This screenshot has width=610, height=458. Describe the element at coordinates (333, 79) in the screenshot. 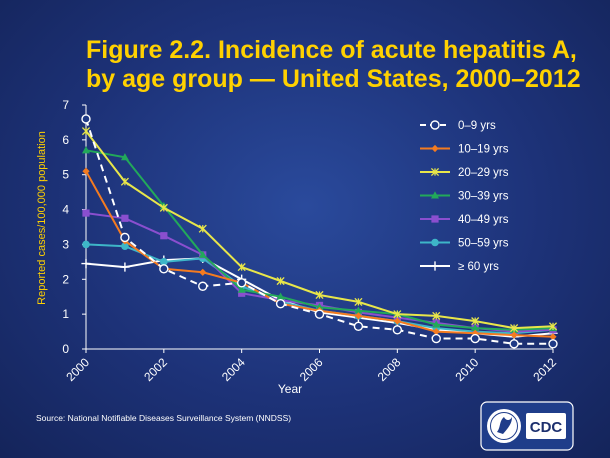

I see `chart-title-line2: by age group — United States, 2000–2012` at that location.